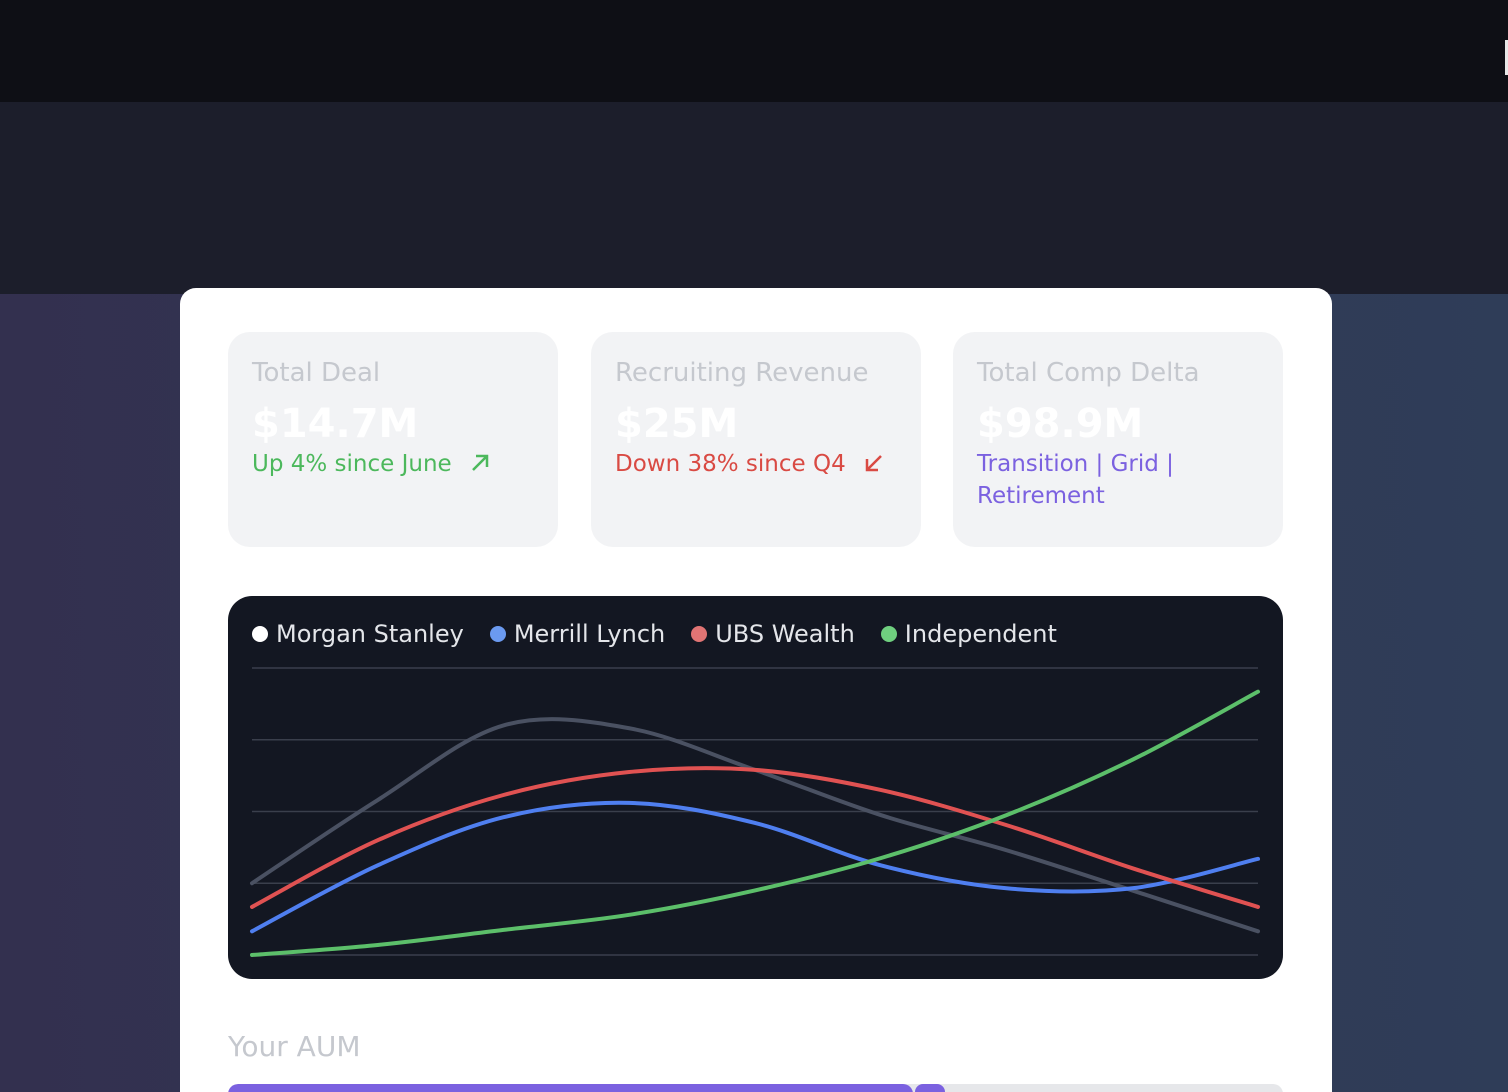 The height and width of the screenshot is (1092, 1508). Describe the element at coordinates (677, 424) in the screenshot. I see `stat-value: $25M` at that location.